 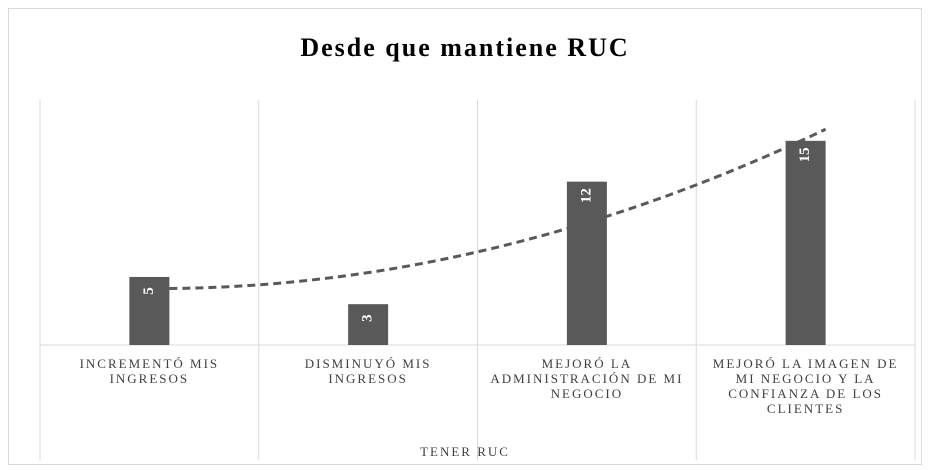 I want to click on x-axis-label: TENER RUC, so click(x=465, y=451).